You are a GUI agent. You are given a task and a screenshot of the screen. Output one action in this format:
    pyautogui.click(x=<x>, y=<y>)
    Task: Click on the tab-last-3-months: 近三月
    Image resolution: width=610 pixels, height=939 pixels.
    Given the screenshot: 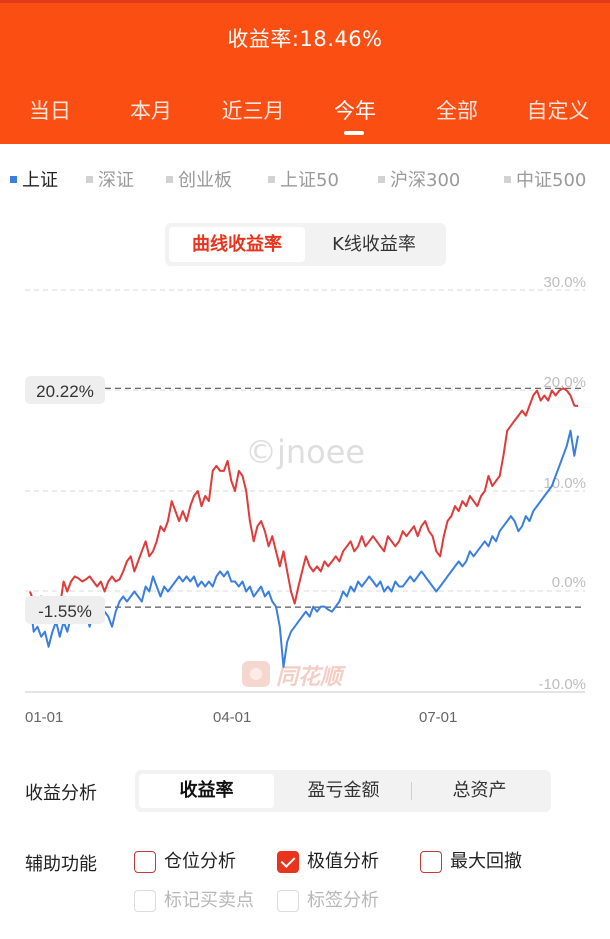 What is the action you would take?
    pyautogui.click(x=253, y=111)
    